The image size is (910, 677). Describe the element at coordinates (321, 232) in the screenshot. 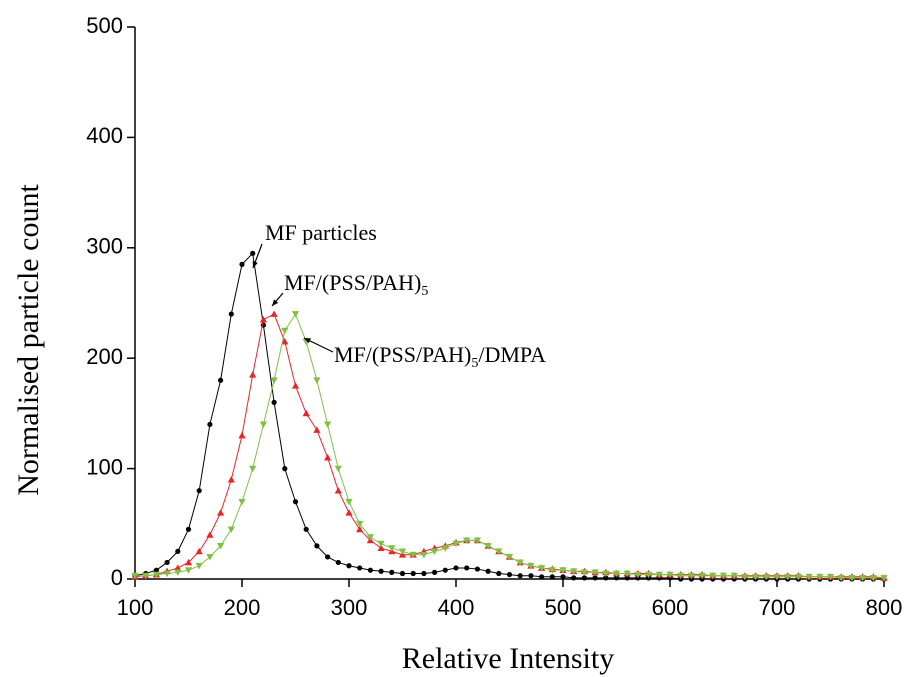

I see `annotation: MF particles` at that location.